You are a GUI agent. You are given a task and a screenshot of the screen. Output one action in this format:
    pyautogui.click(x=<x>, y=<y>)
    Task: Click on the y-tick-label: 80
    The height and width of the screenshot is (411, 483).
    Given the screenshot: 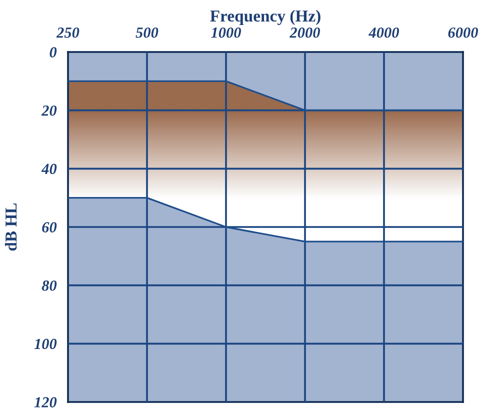 What is the action you would take?
    pyautogui.click(x=49, y=285)
    